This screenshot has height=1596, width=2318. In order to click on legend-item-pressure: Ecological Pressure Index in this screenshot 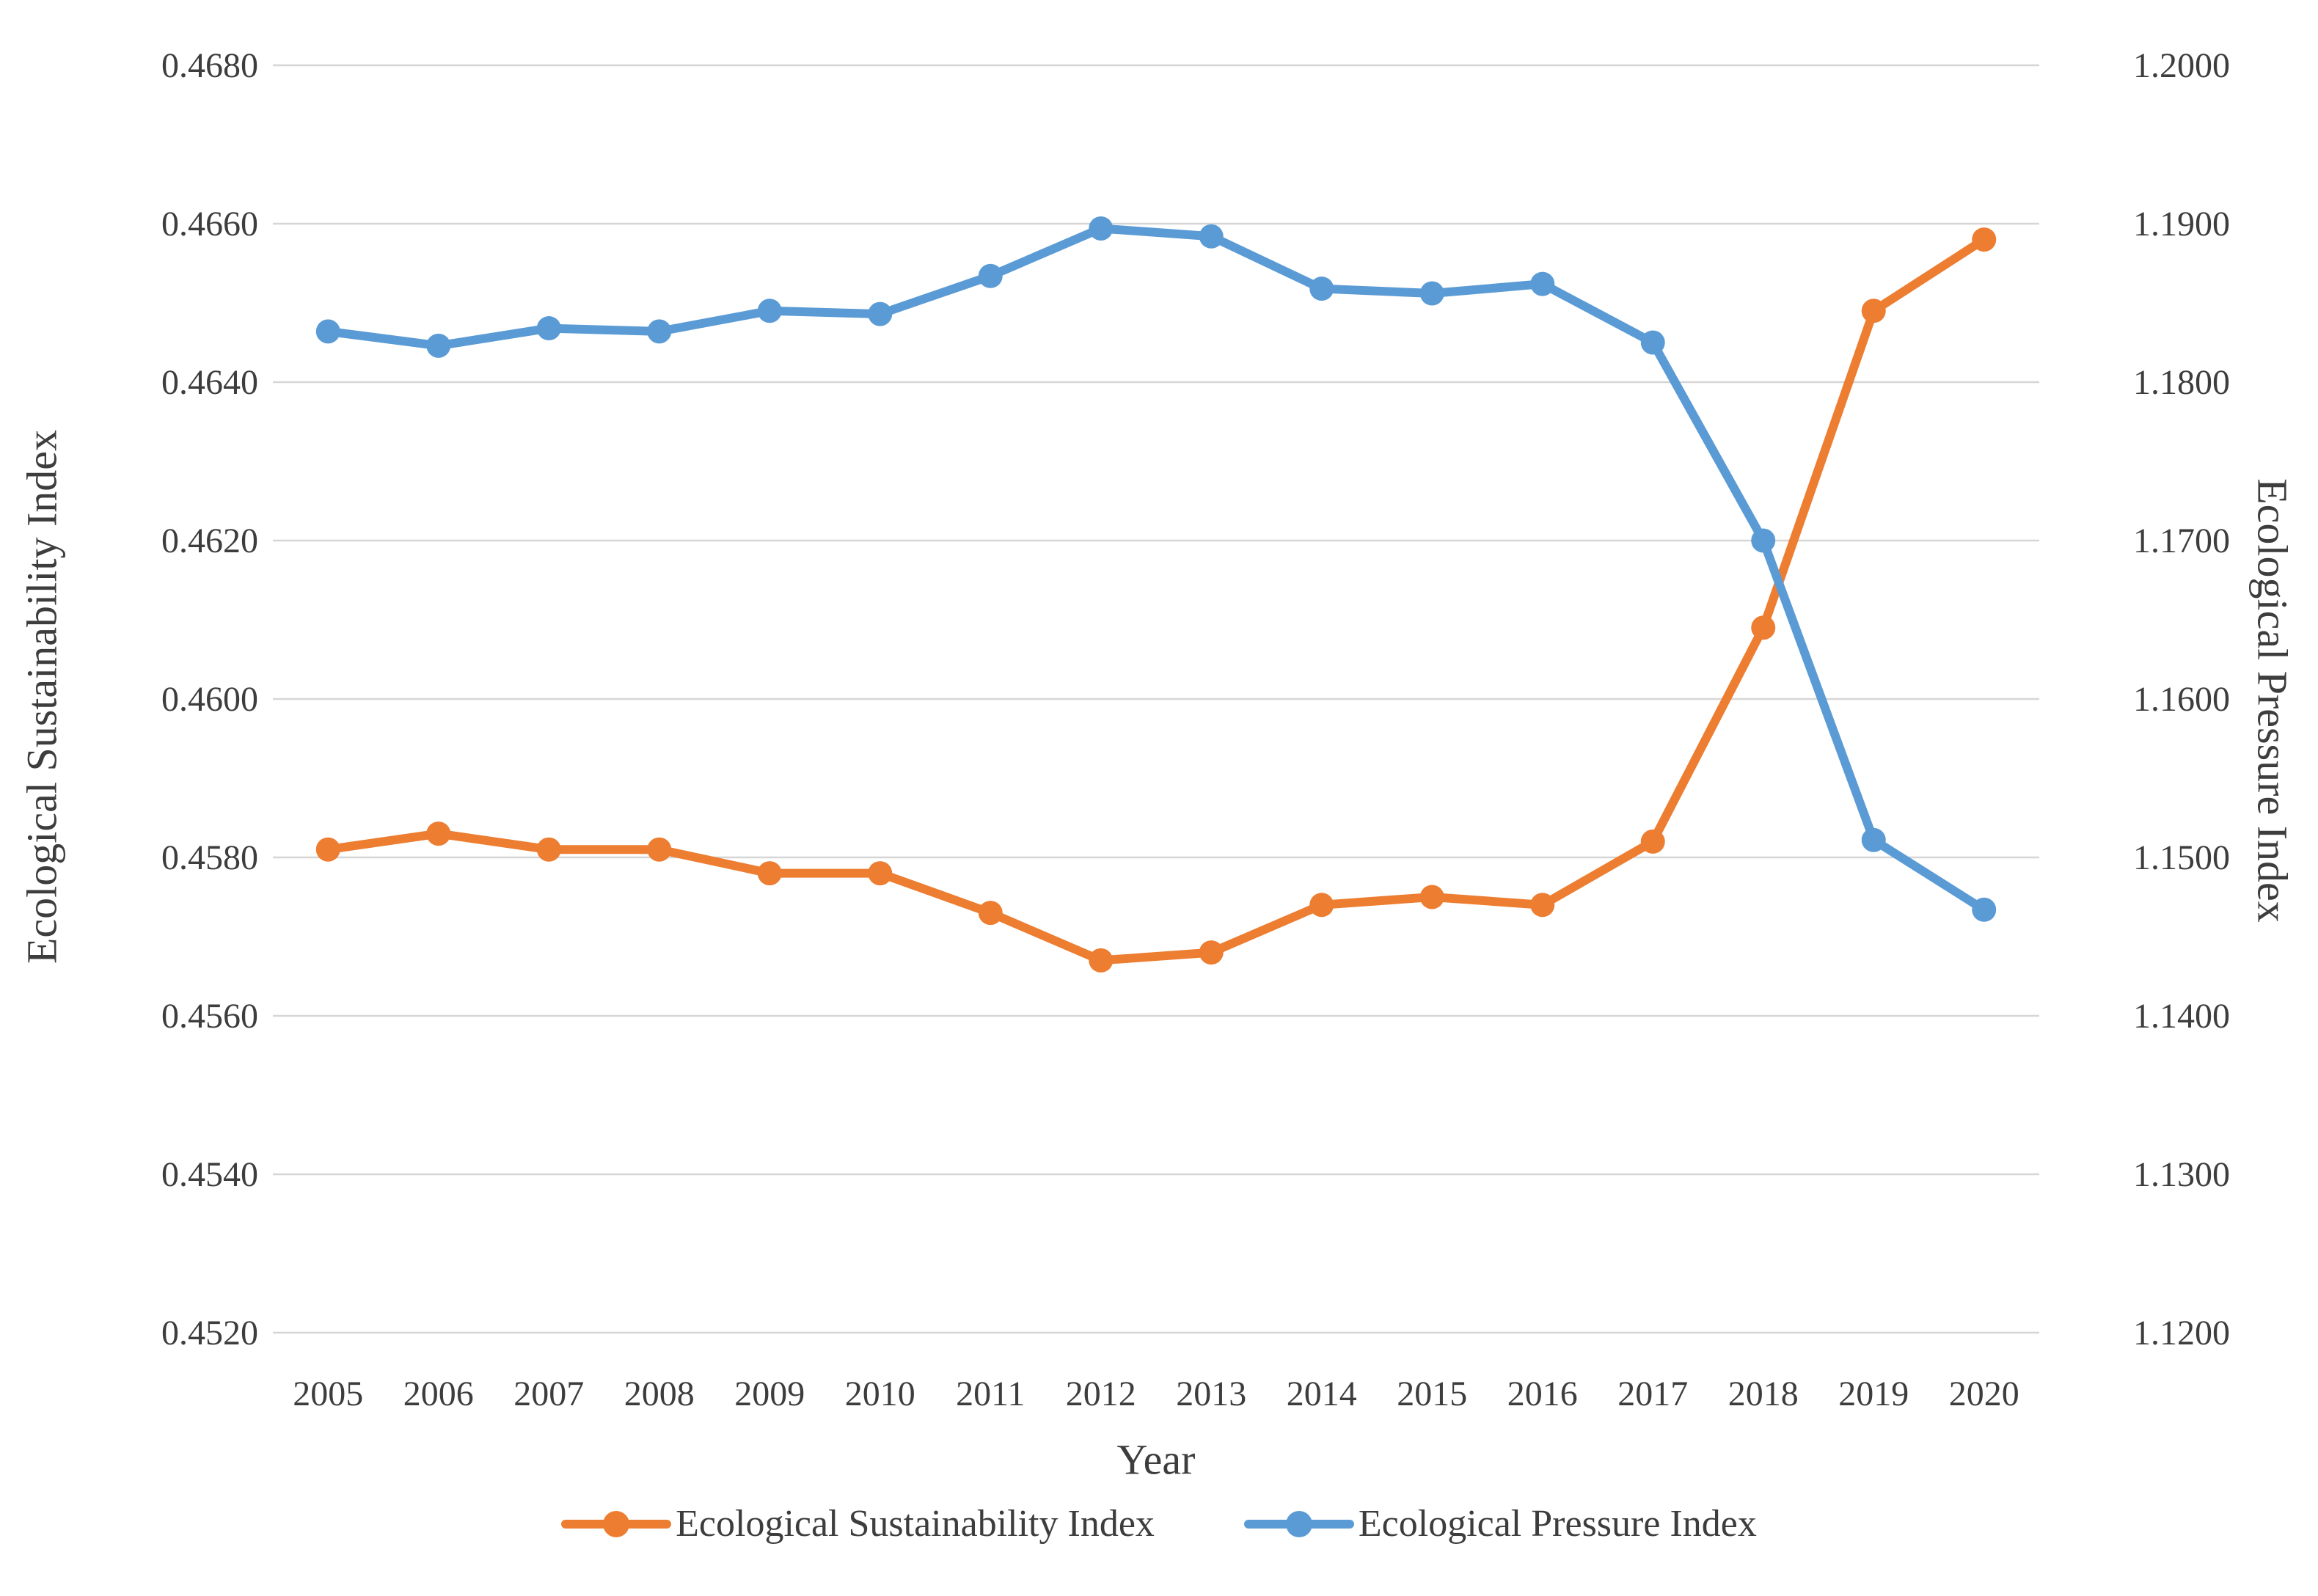, I will do `click(1500, 1523)`.